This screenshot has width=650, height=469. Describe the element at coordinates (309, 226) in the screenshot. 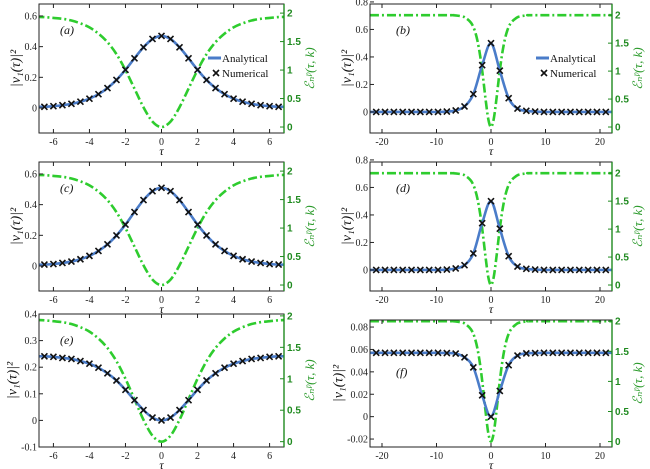

I see `y-right-axis-label: ℰₙᵖ(τ, k)` at that location.